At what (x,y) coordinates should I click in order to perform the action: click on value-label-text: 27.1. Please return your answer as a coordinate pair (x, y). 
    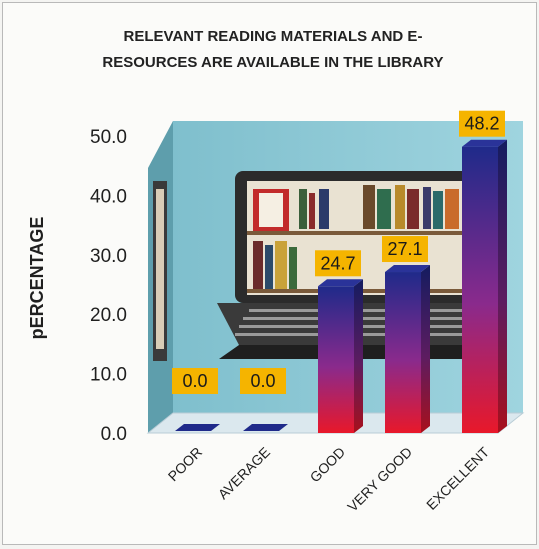
    Looking at the image, I should click on (404, 249).